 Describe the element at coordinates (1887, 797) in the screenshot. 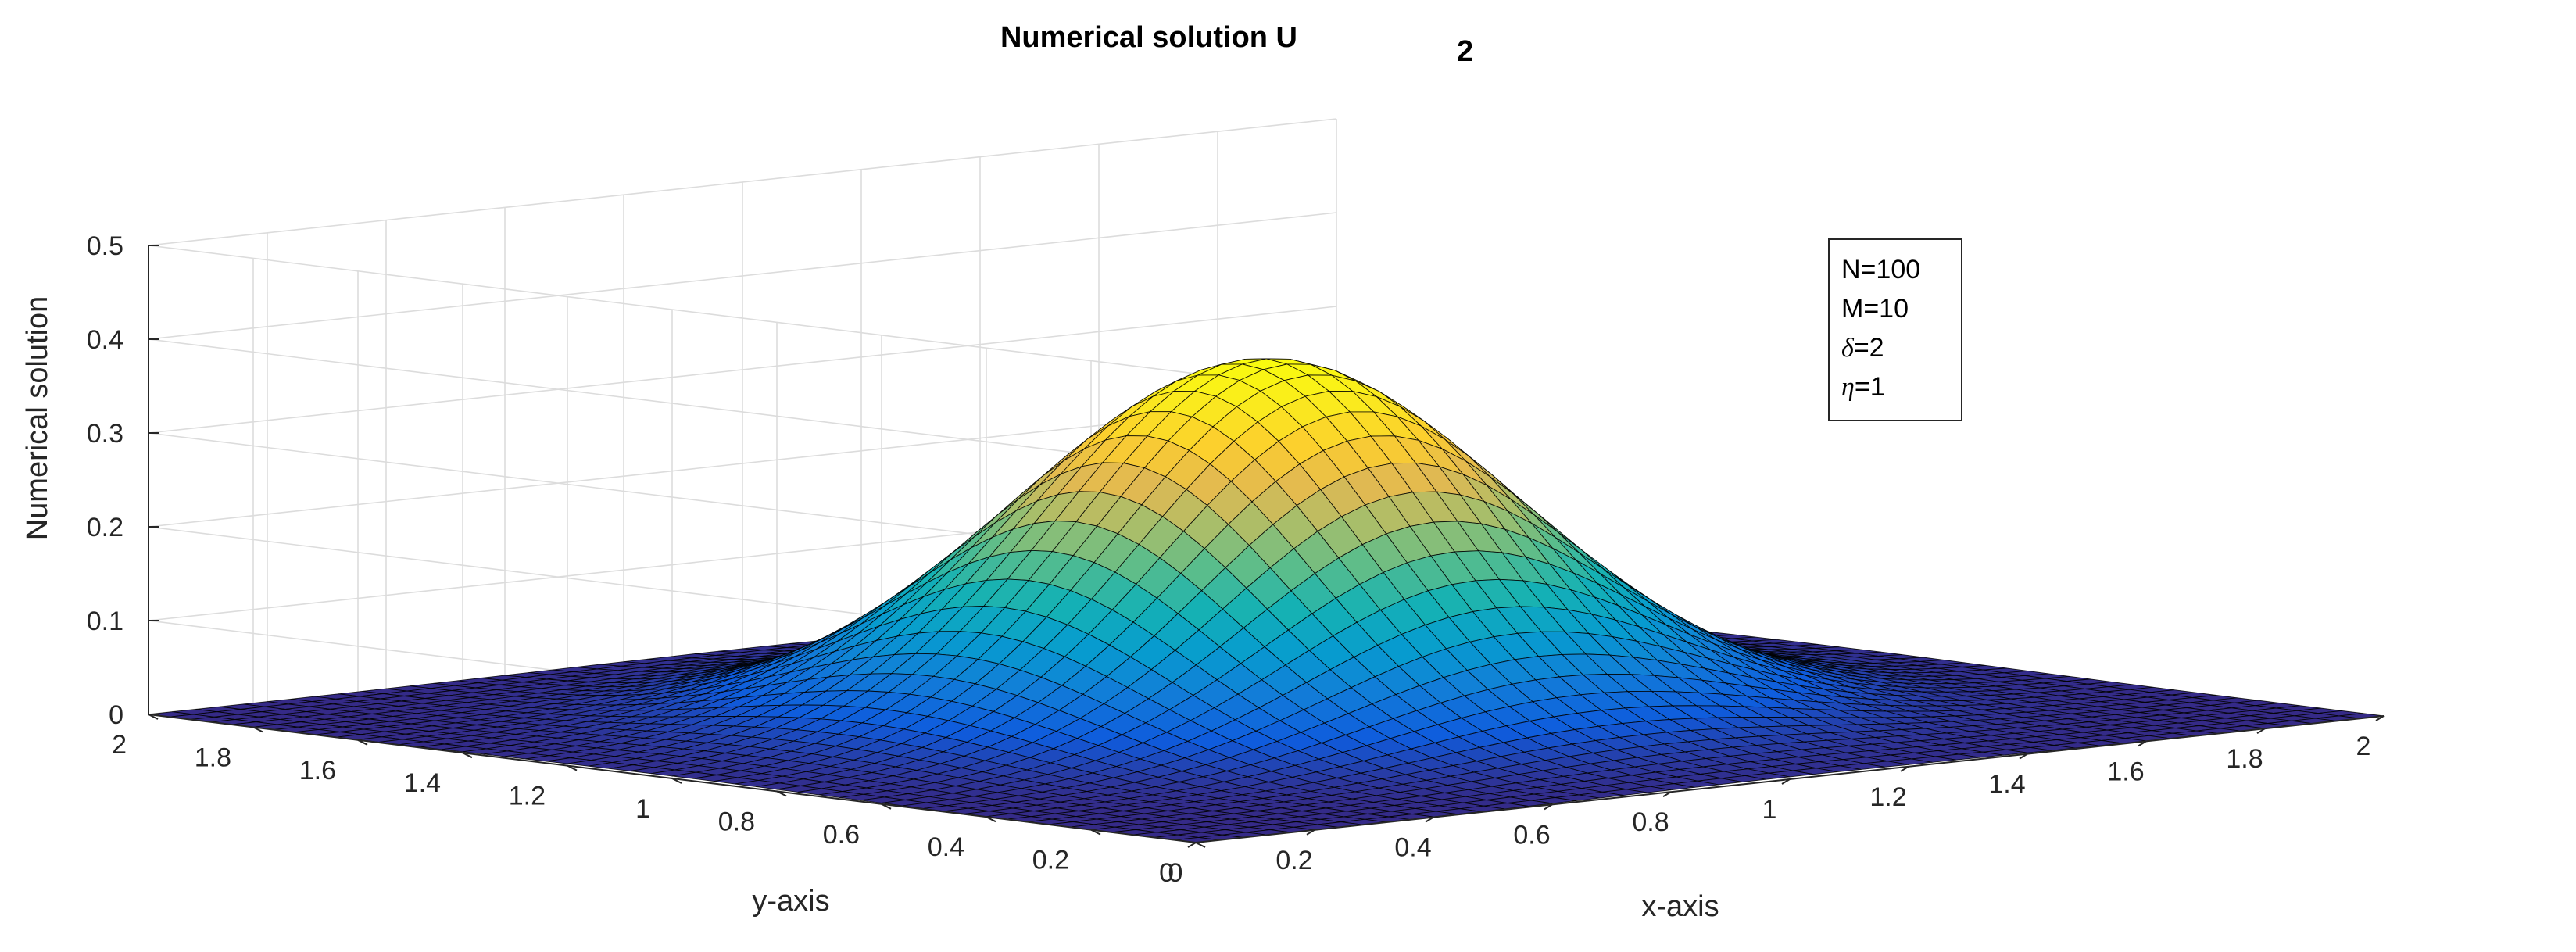

I see `x-tick-label: 1.2` at that location.